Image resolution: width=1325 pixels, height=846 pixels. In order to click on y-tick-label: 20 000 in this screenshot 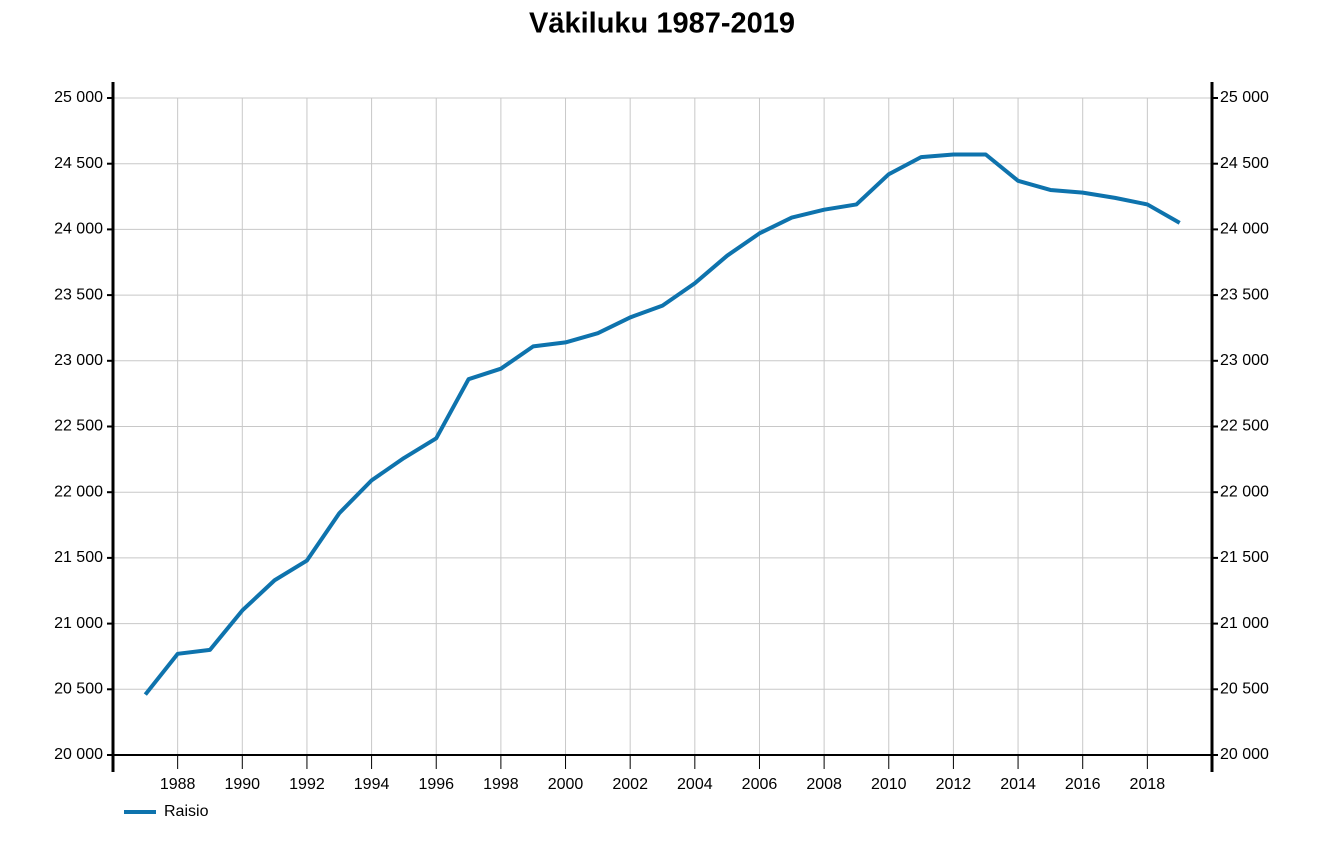, I will do `click(78, 754)`.